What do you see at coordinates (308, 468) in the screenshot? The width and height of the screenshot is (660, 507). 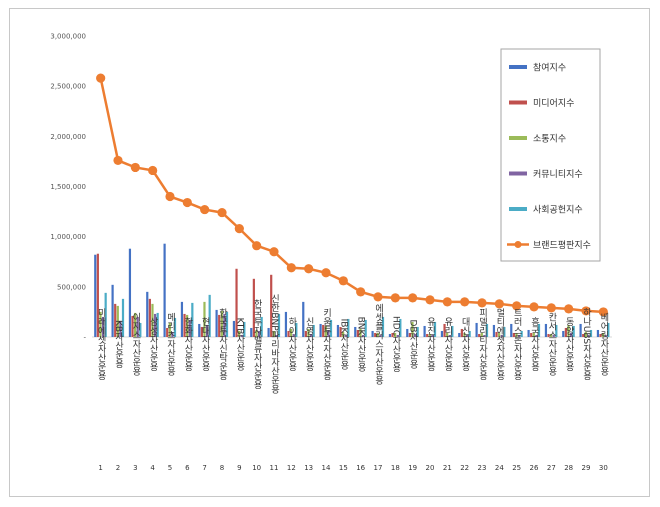 I see `x-rank-label: 13` at bounding box center [308, 468].